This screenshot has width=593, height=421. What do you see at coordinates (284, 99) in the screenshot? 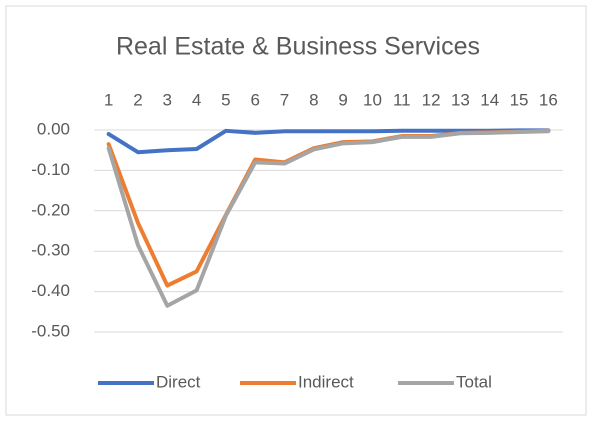
I see `x-tick-label: 7` at bounding box center [284, 99].